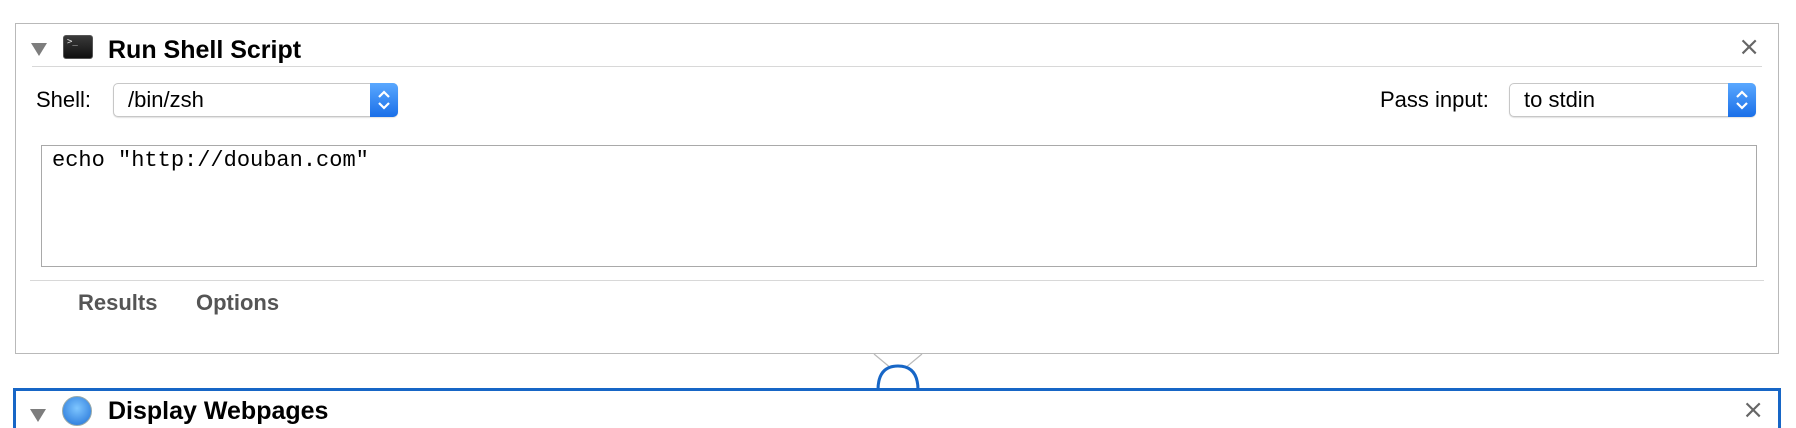 This screenshot has width=1796, height=428. Describe the element at coordinates (897, 49) in the screenshot. I see `action-header: >_ Run Shell Script ×` at that location.